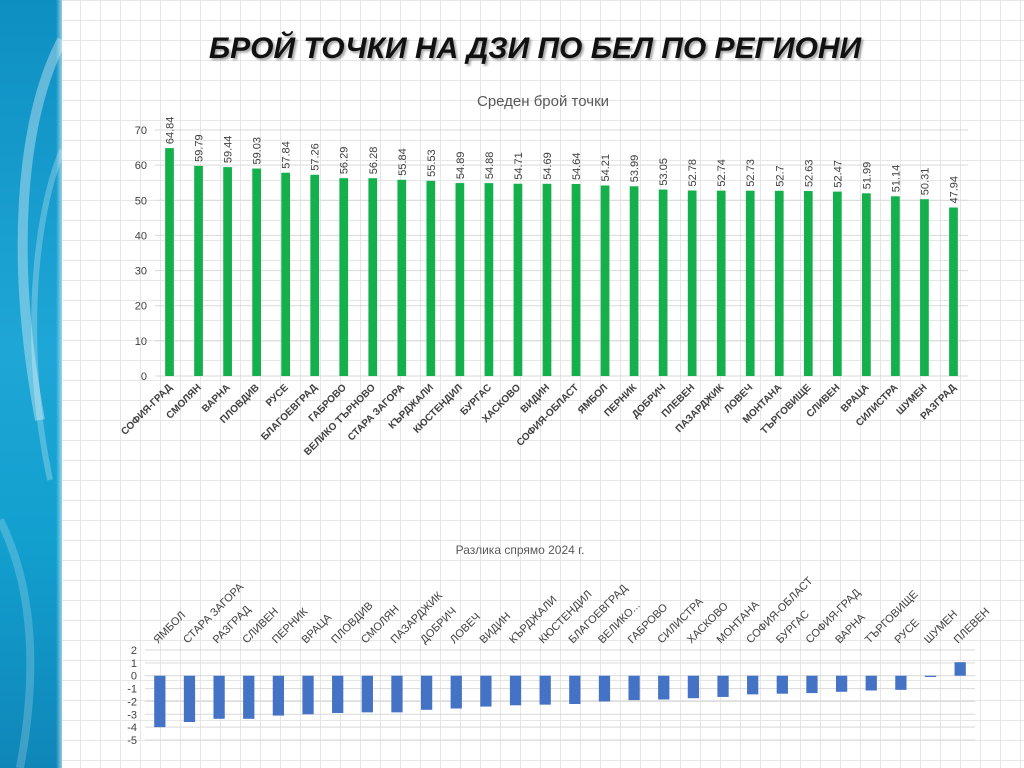 Image resolution: width=1024 pixels, height=768 pixels. Describe the element at coordinates (345, 161) in the screenshot. I see `data-label: 56.29` at that location.